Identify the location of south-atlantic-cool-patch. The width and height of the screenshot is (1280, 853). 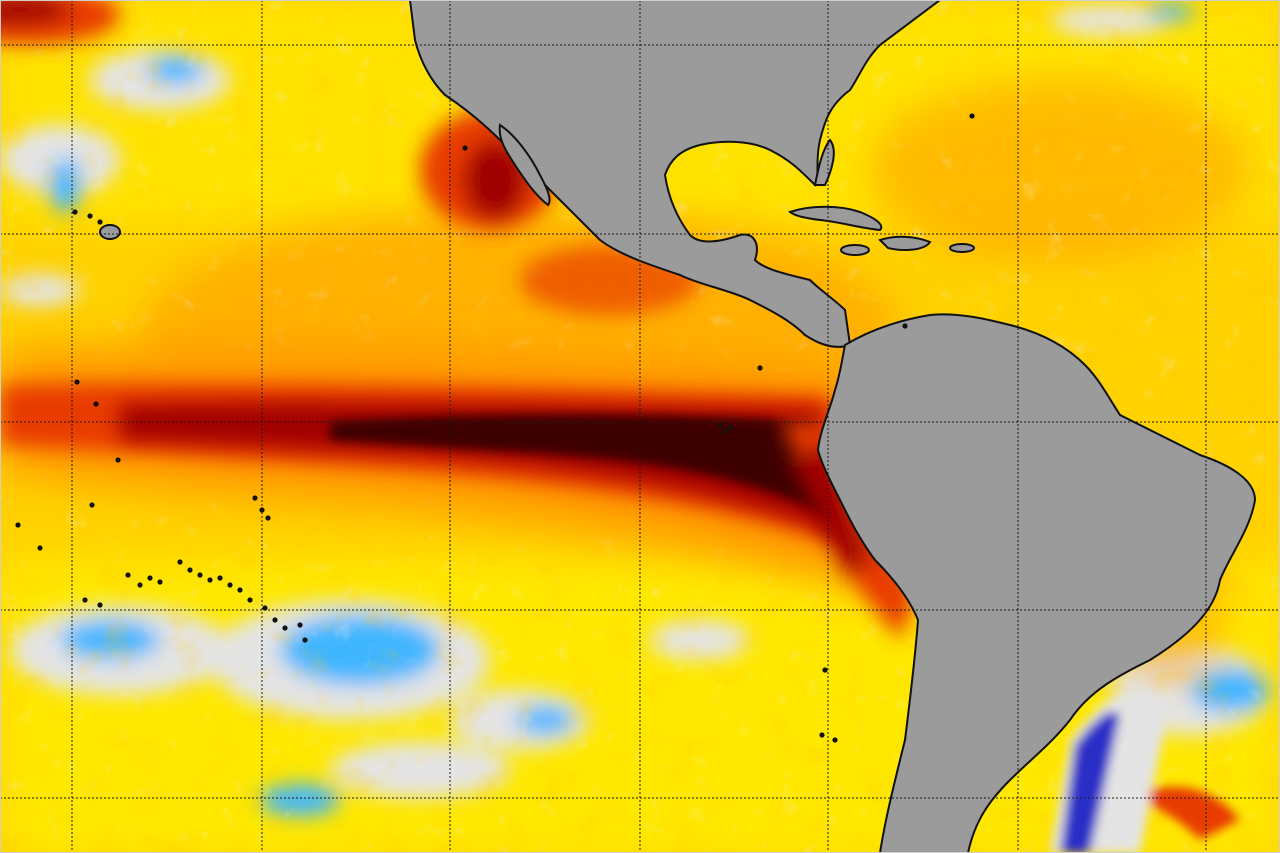
(1145, 772).